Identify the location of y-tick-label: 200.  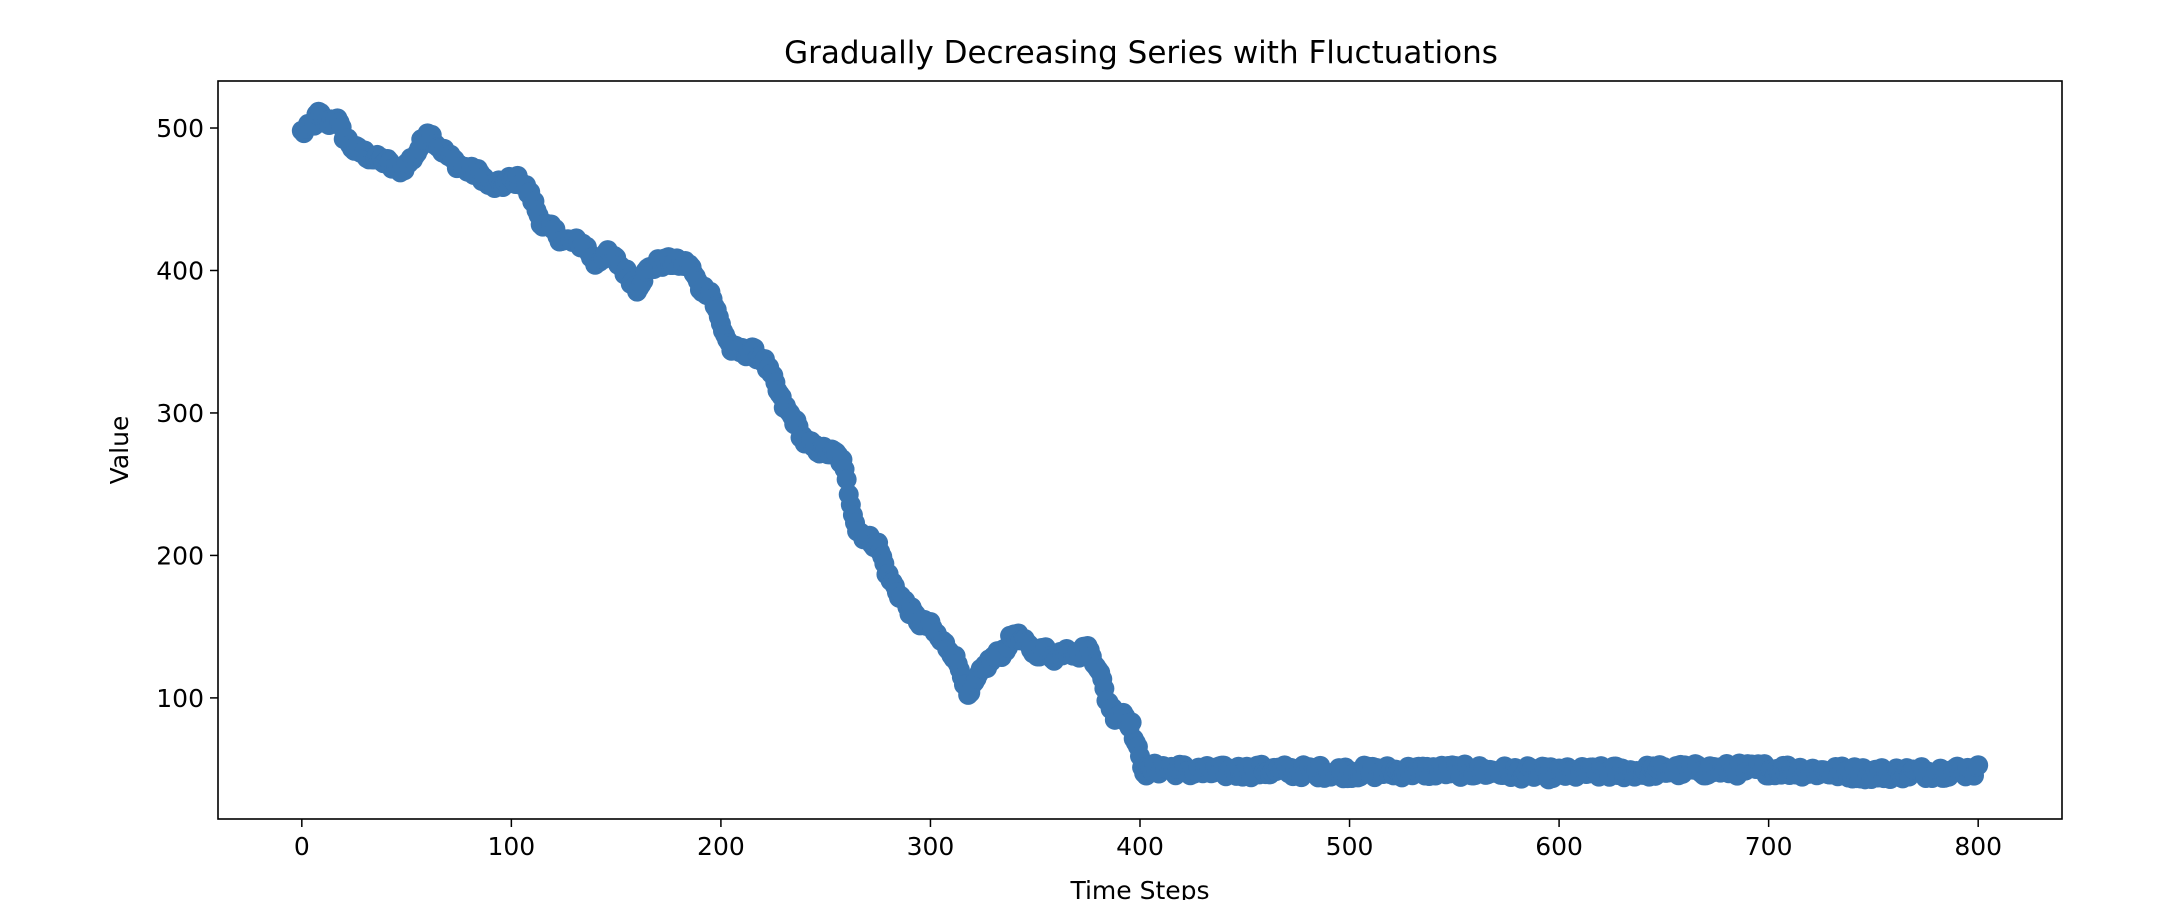
(180, 555).